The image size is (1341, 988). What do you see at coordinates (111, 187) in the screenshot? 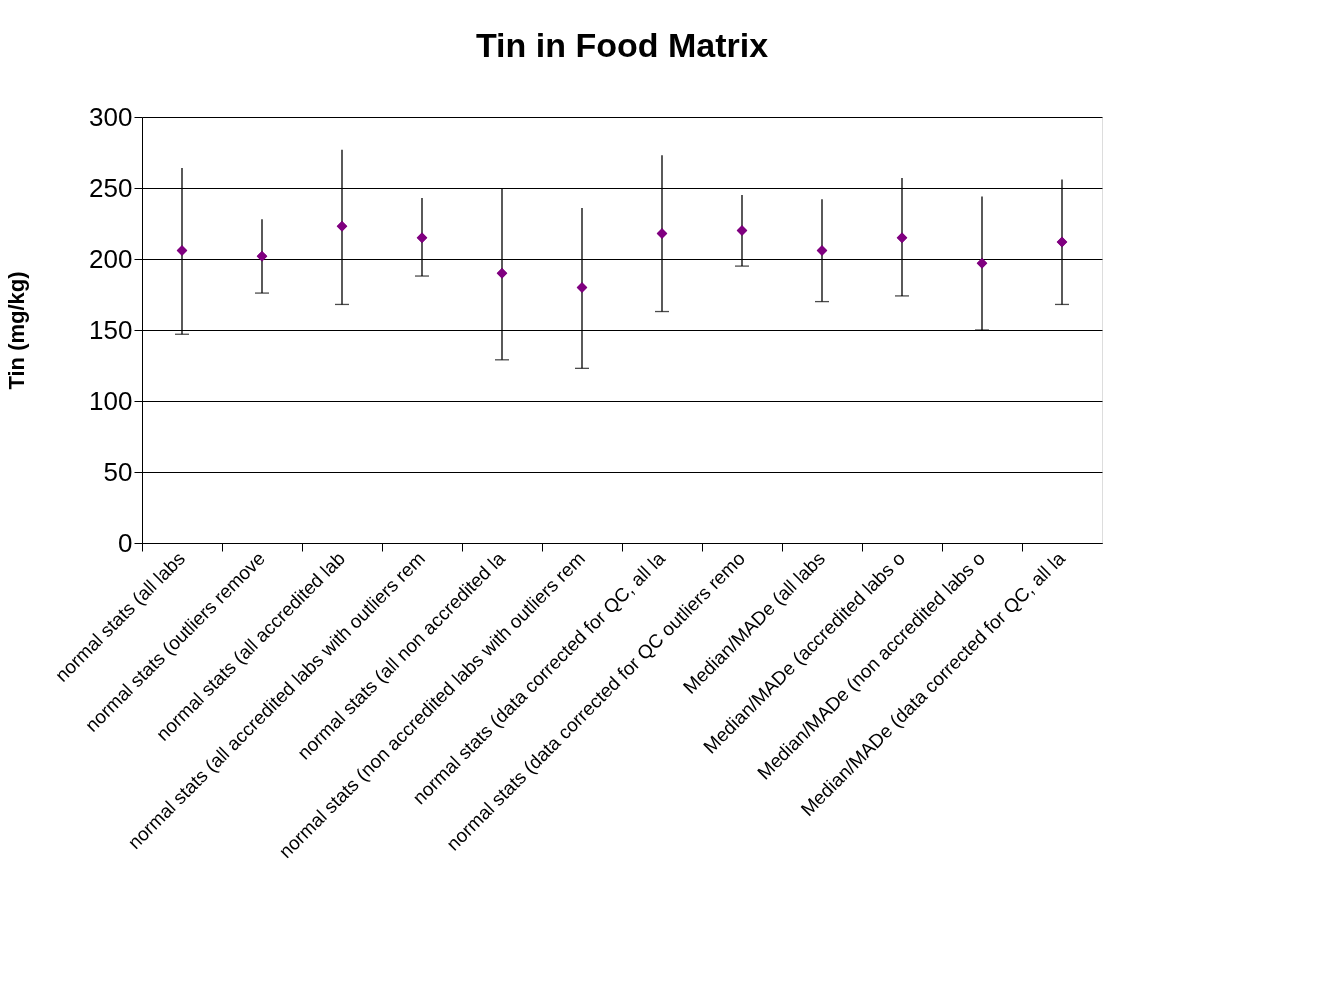
I see `y-tick-label: 250` at bounding box center [111, 187].